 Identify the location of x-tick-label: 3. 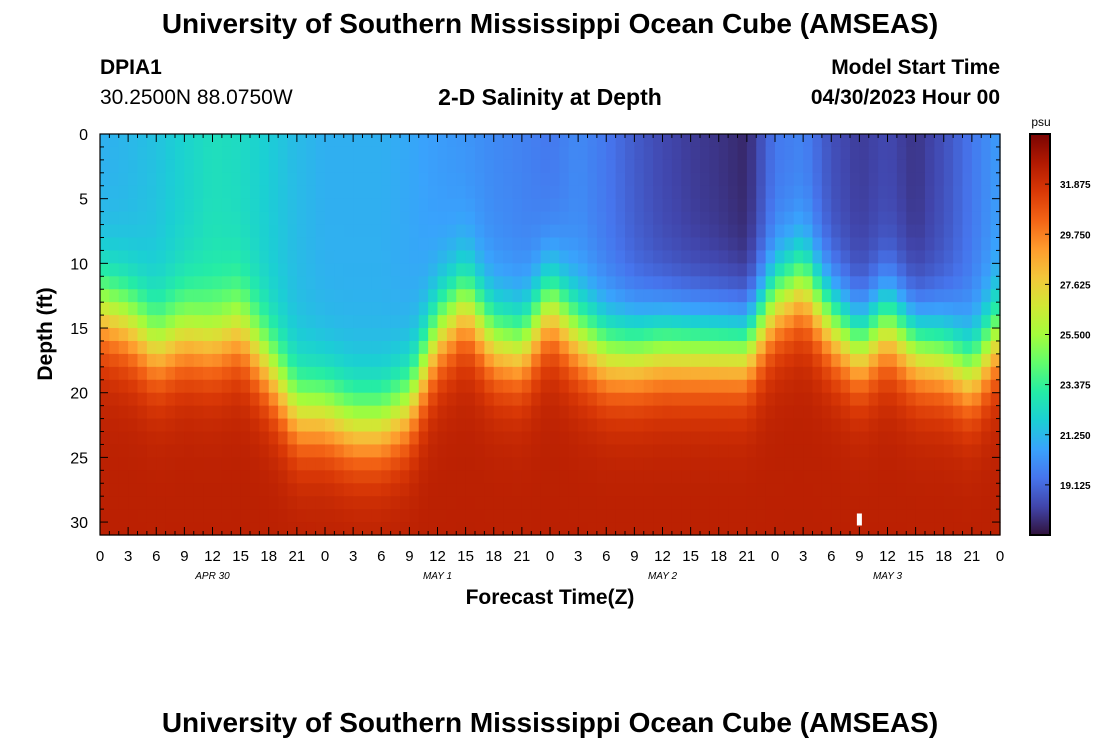
(128, 556).